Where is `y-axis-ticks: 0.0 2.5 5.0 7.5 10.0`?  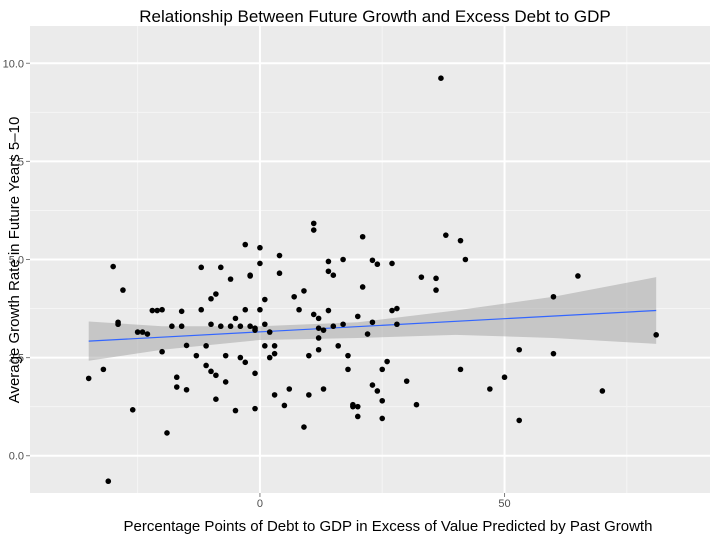 y-axis-ticks: 0.0 2.5 5.0 7.5 10.0 is located at coordinates (16, 260).